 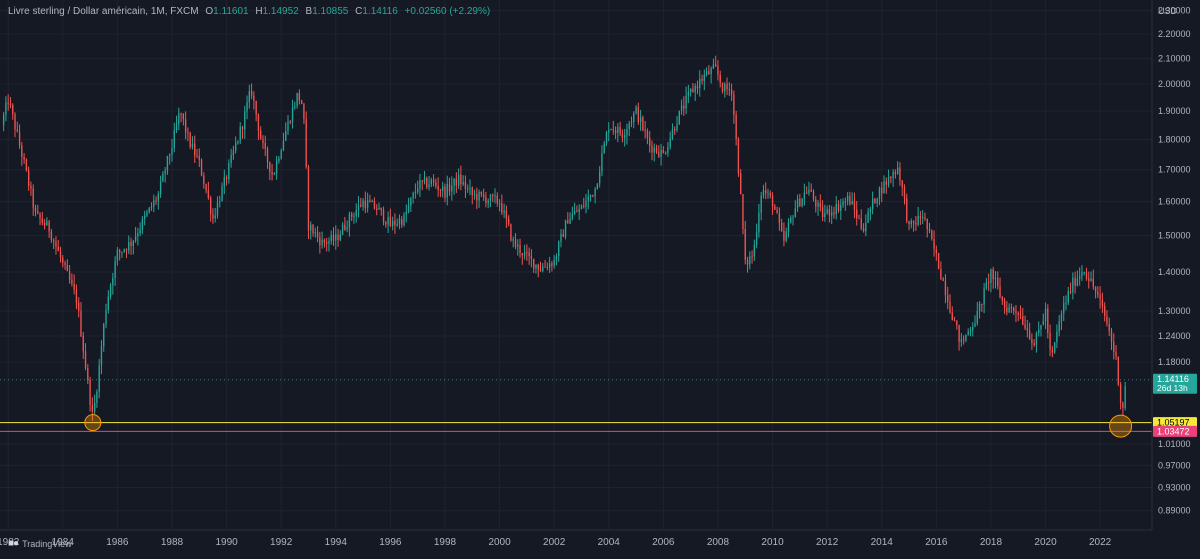 I want to click on yellow-level-tag, so click(x=1175, y=423).